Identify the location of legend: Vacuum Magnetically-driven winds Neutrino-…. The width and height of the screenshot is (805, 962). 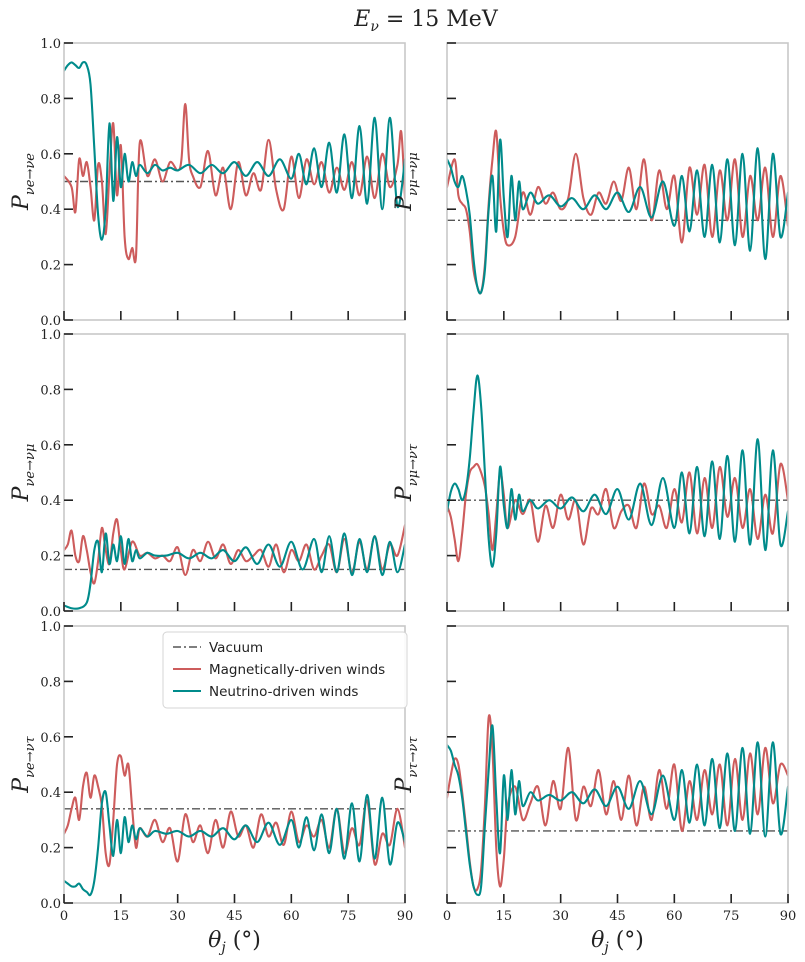
(285, 670).